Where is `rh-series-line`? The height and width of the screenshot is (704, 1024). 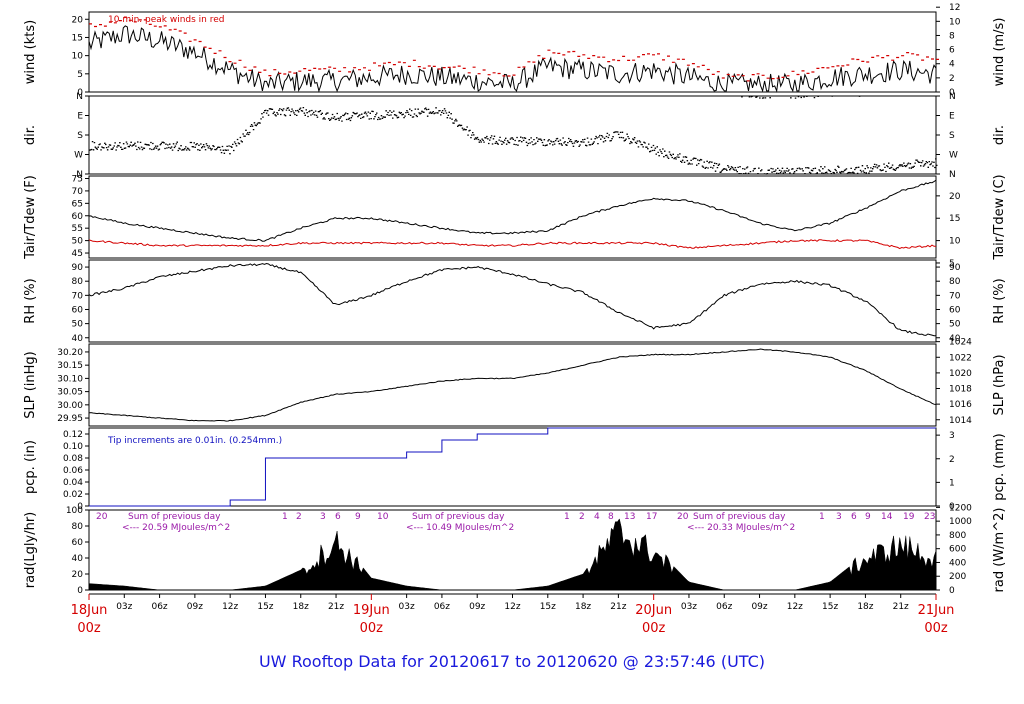 rh-series-line is located at coordinates (512, 299).